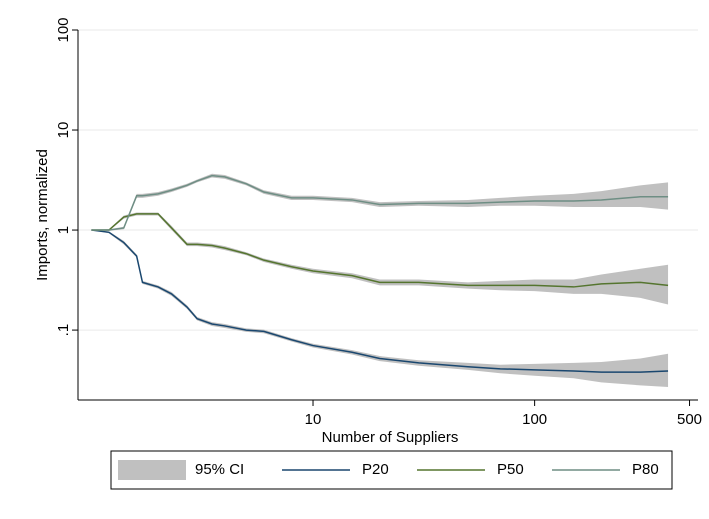  I want to click on y-tick-label: 100, so click(63, 29).